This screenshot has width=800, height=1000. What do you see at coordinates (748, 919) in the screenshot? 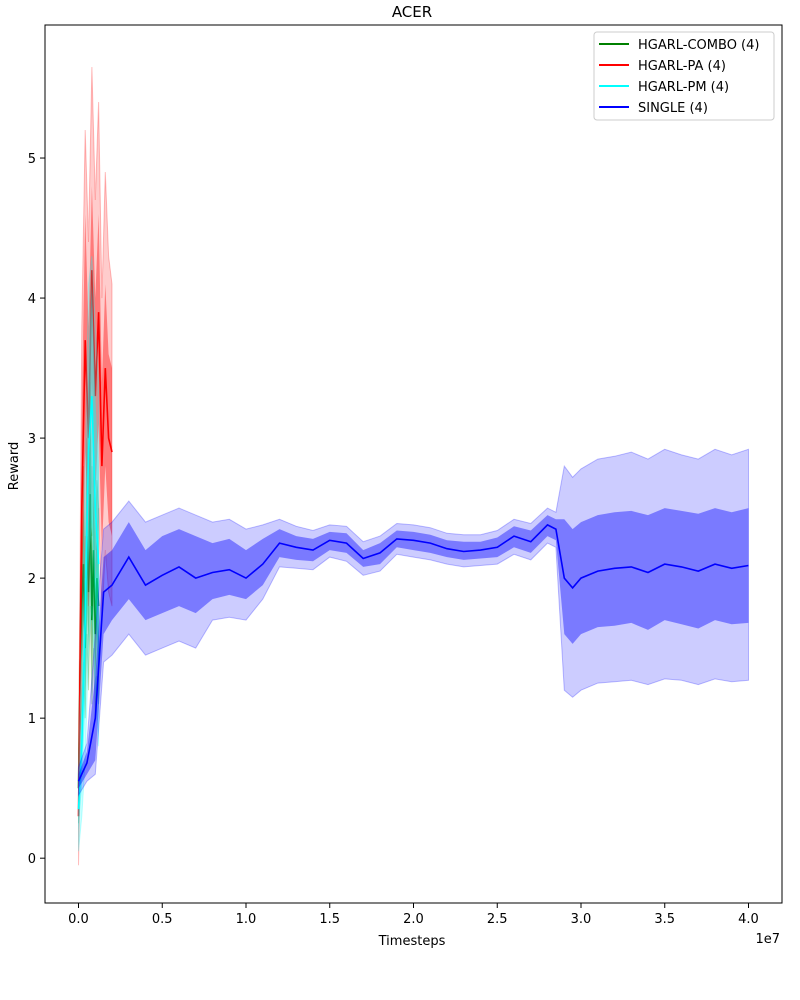
I see `x-tick-label: 4.0` at bounding box center [748, 919].